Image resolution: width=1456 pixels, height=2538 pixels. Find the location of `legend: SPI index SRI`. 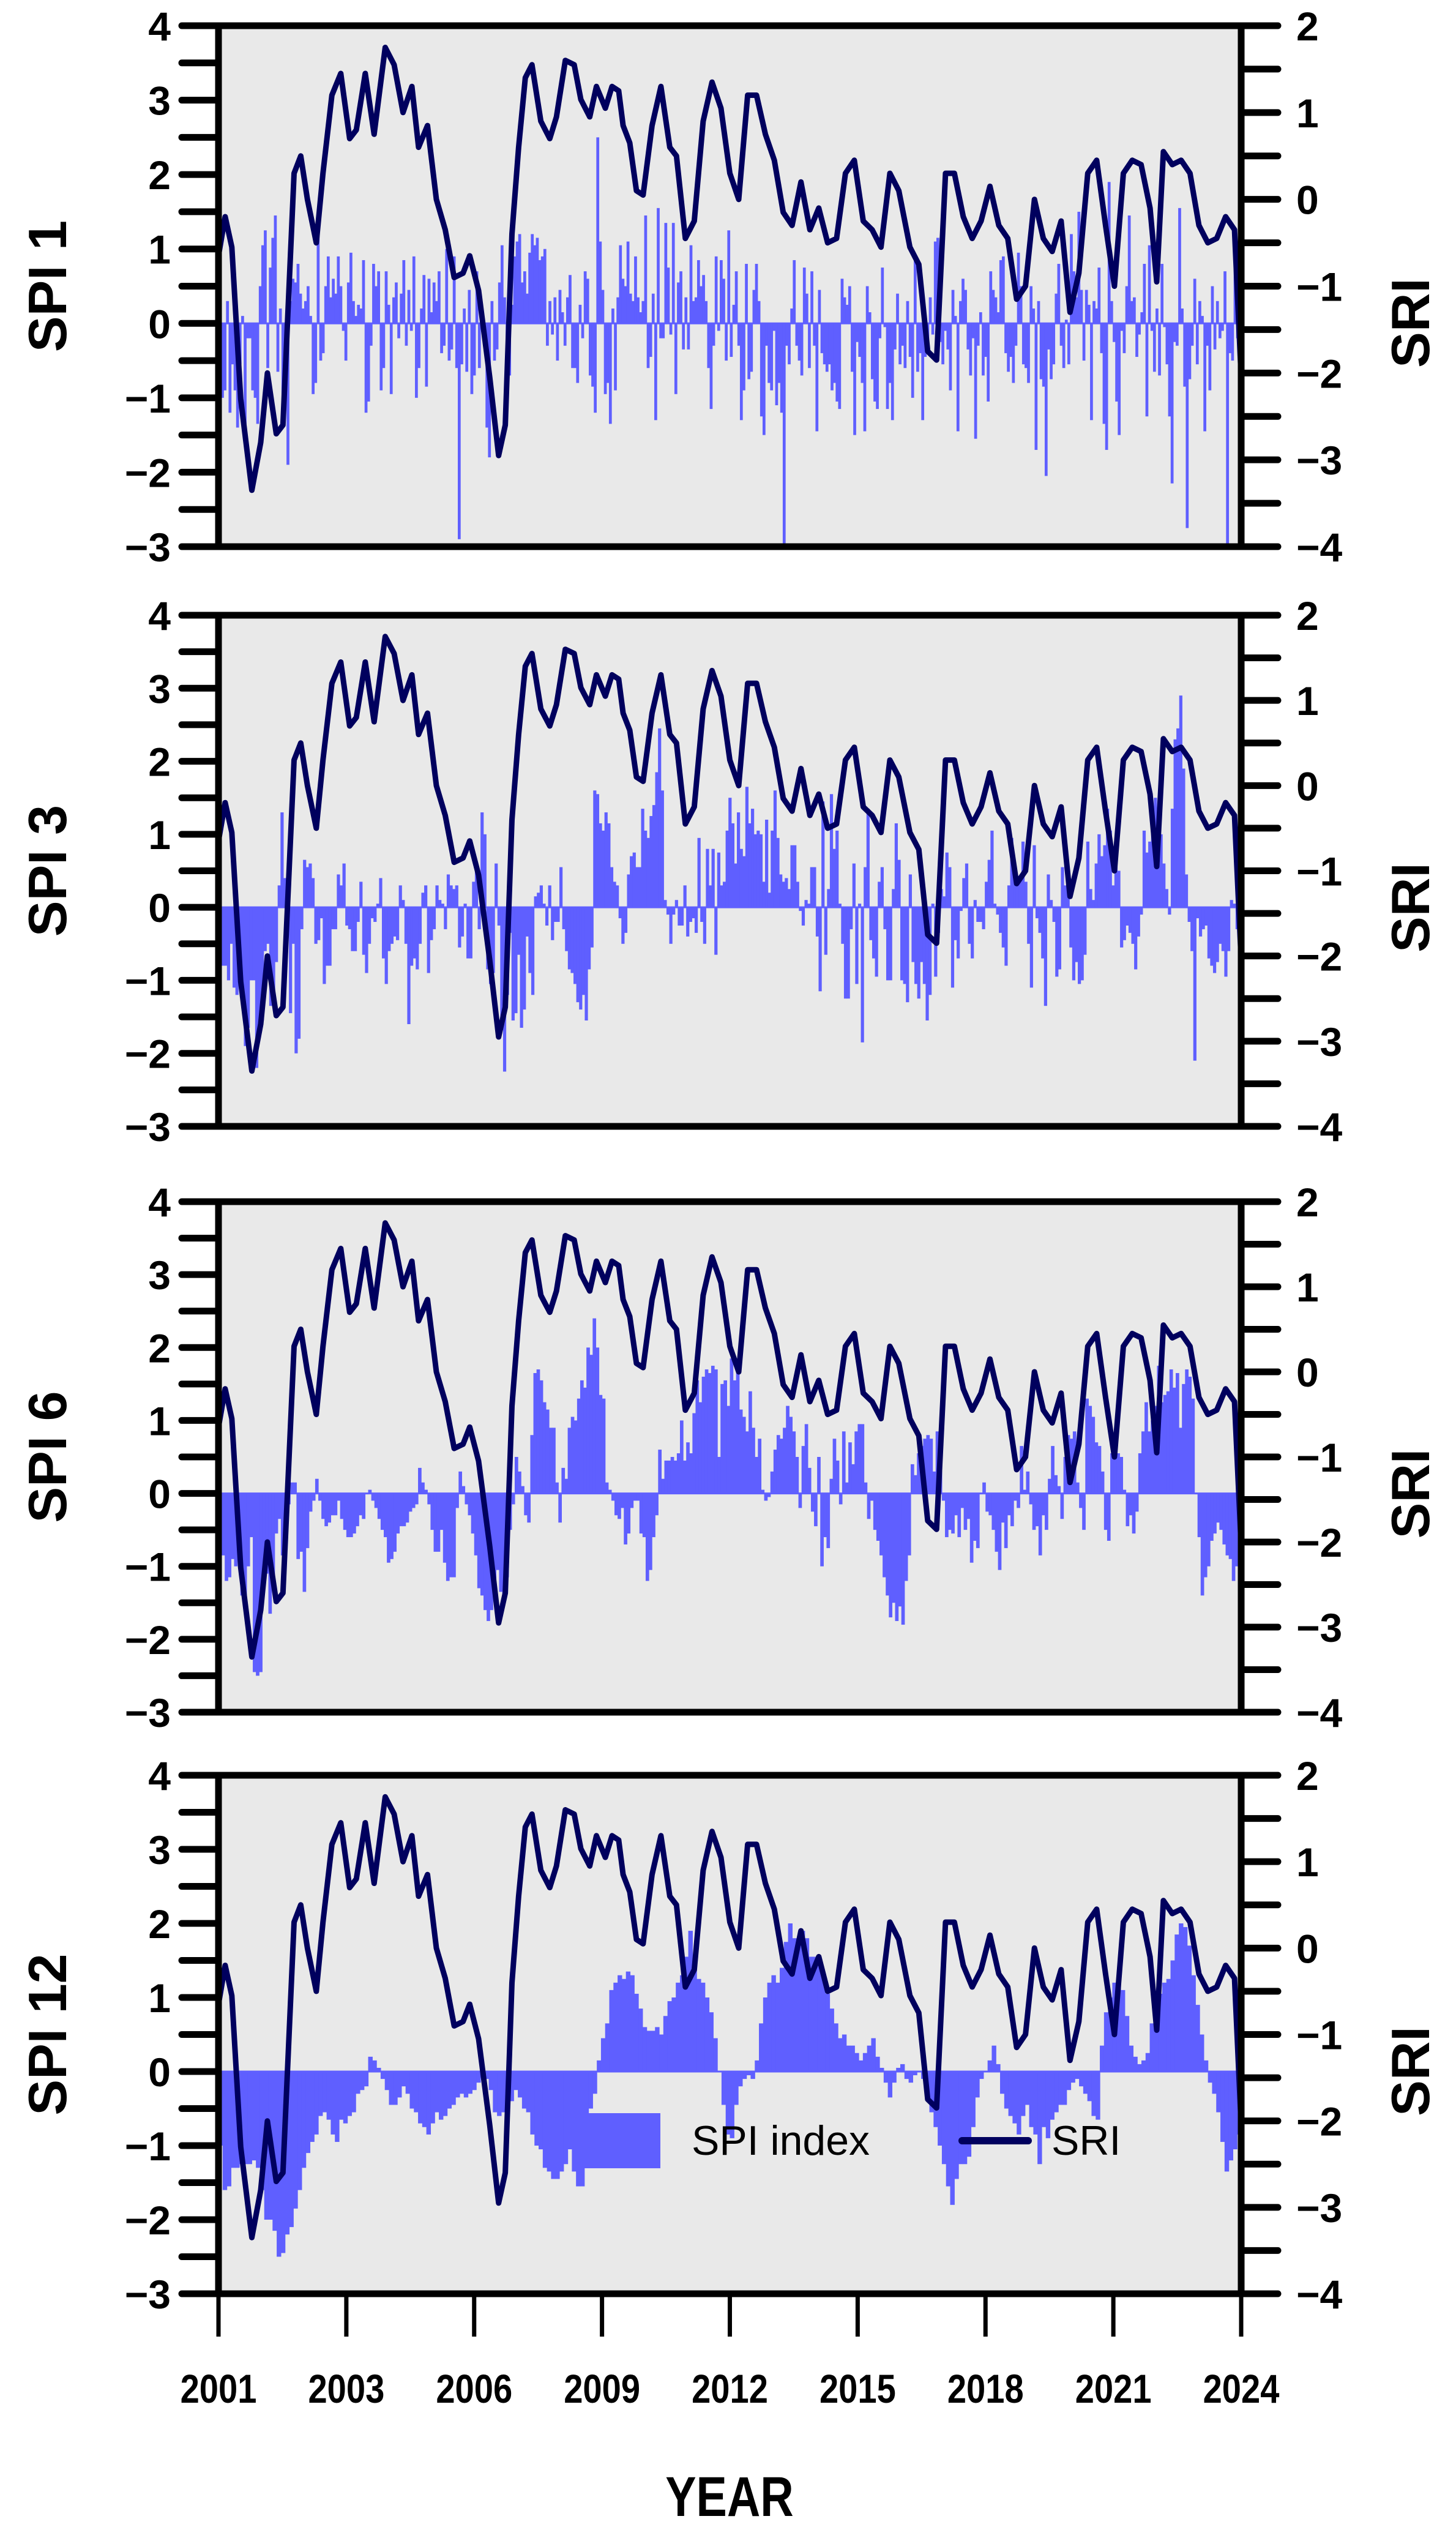

legend: SPI index SRI is located at coordinates (847, 2140).